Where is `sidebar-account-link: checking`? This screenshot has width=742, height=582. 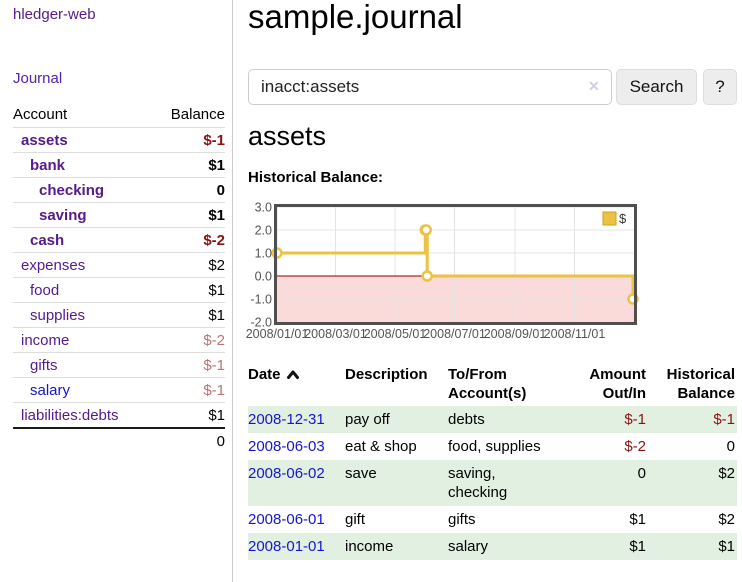
sidebar-account-link: checking is located at coordinates (72, 190).